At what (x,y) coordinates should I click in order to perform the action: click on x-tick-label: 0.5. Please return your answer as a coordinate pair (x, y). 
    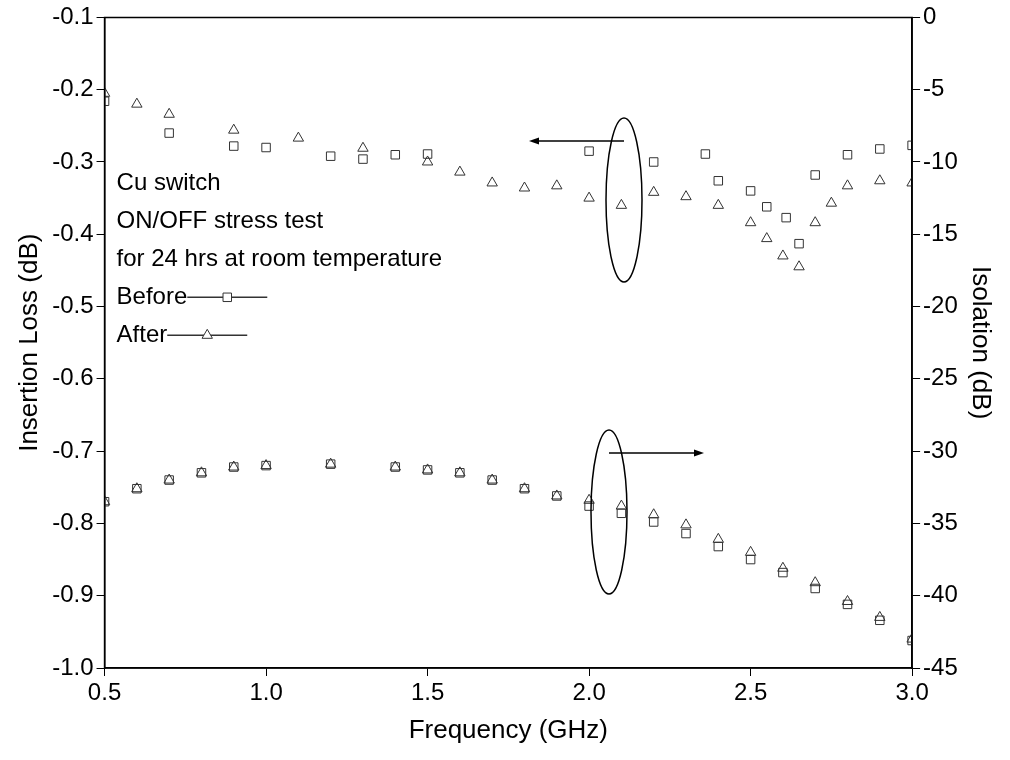
    Looking at the image, I should click on (104, 692).